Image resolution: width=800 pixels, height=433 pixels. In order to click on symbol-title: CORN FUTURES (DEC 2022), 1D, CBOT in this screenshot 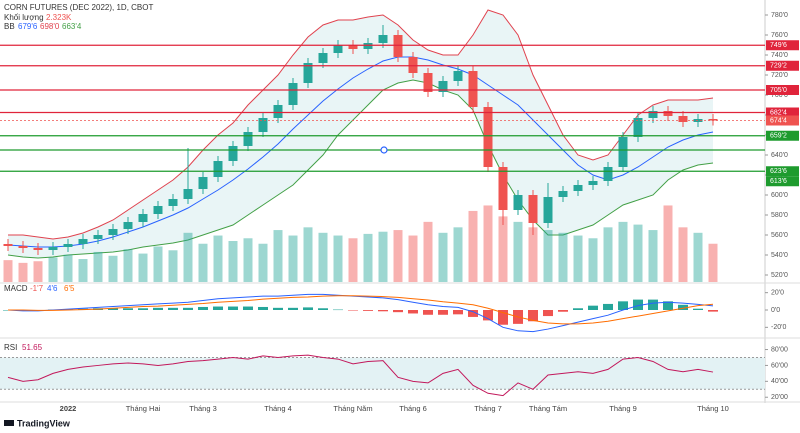, I will do `click(78, 7)`.